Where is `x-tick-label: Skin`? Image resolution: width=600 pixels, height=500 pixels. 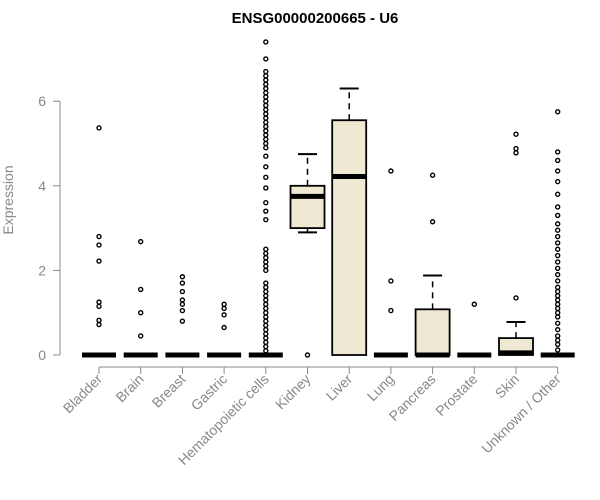 x-tick-label: Skin is located at coordinates (507, 386).